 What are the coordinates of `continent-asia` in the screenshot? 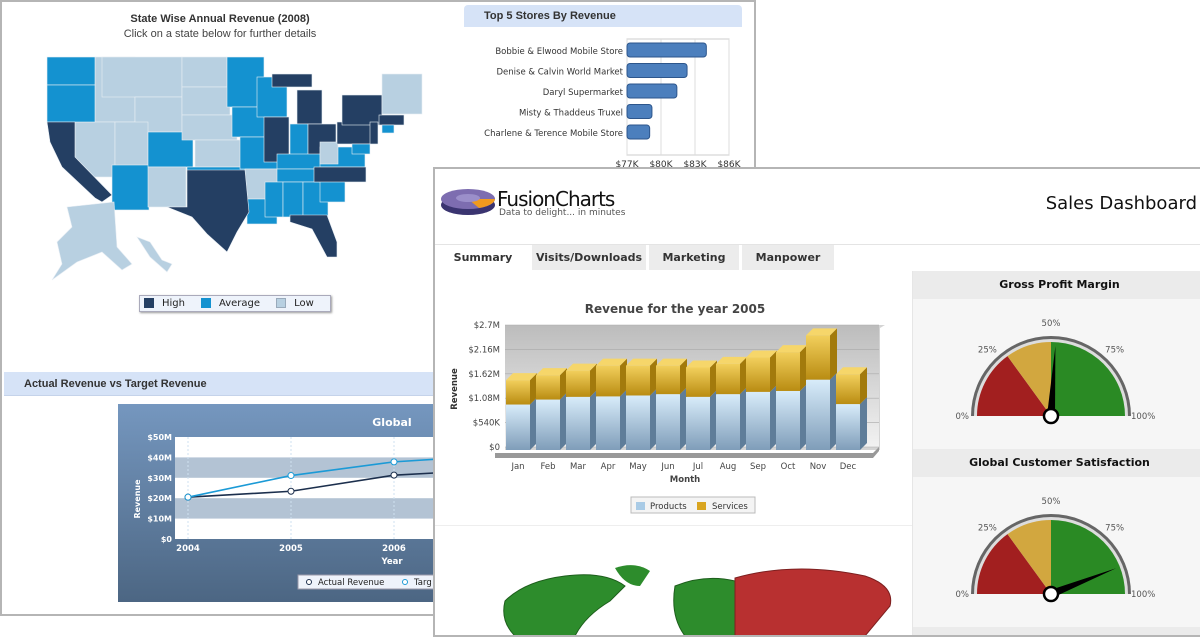 It's located at (813, 601).